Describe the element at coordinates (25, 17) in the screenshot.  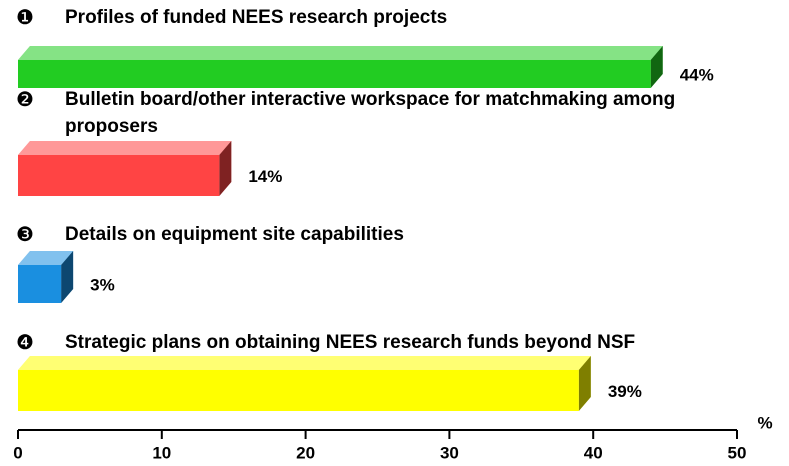
I see `marker: ❶` at that location.